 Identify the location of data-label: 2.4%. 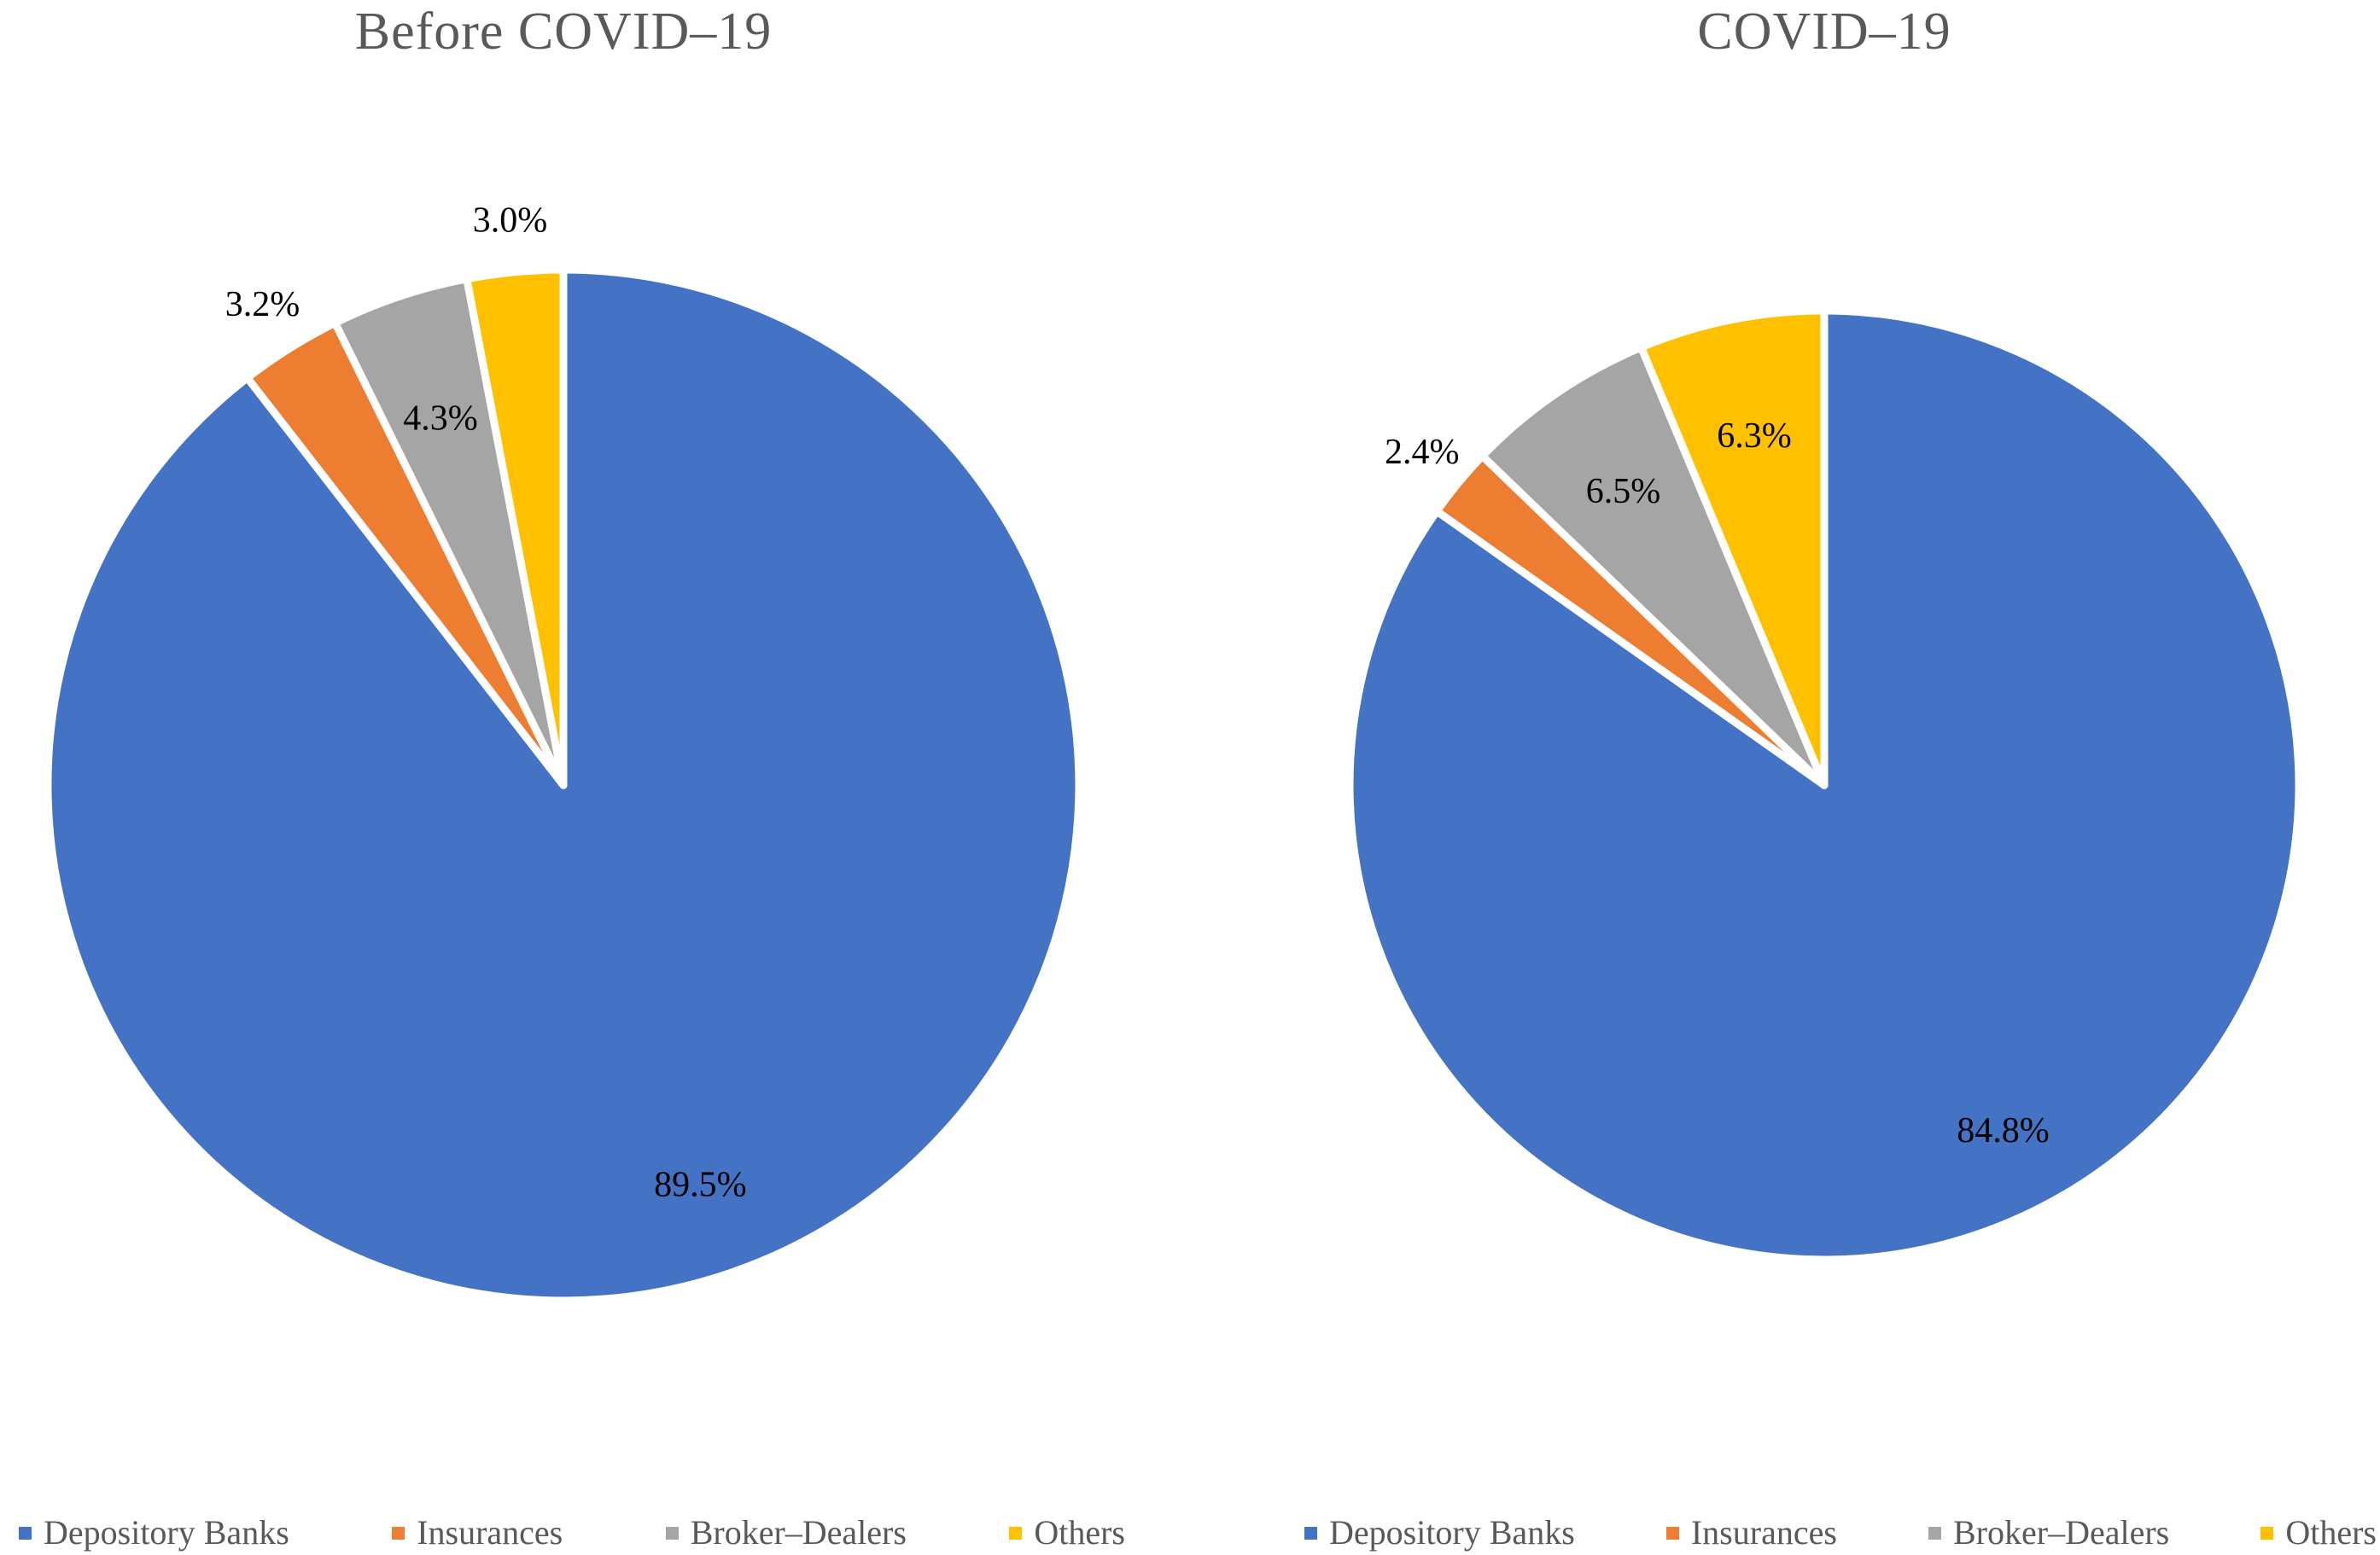
(1422, 452).